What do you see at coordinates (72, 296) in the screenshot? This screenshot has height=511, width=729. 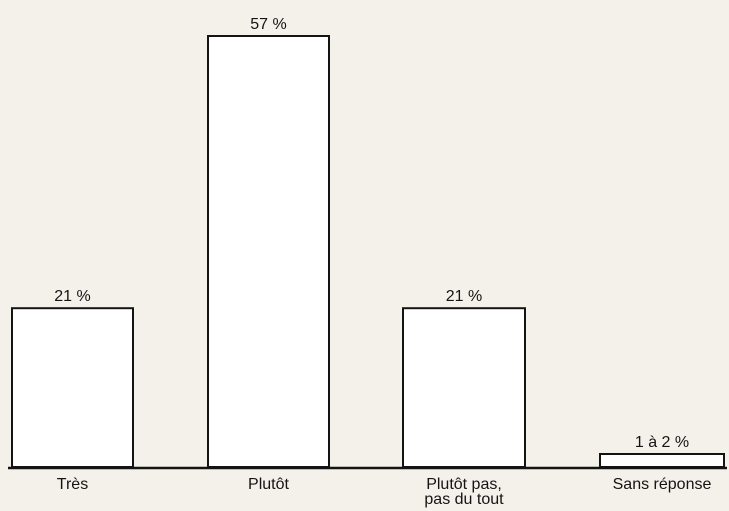 I see `value-label-0: 21 %` at bounding box center [72, 296].